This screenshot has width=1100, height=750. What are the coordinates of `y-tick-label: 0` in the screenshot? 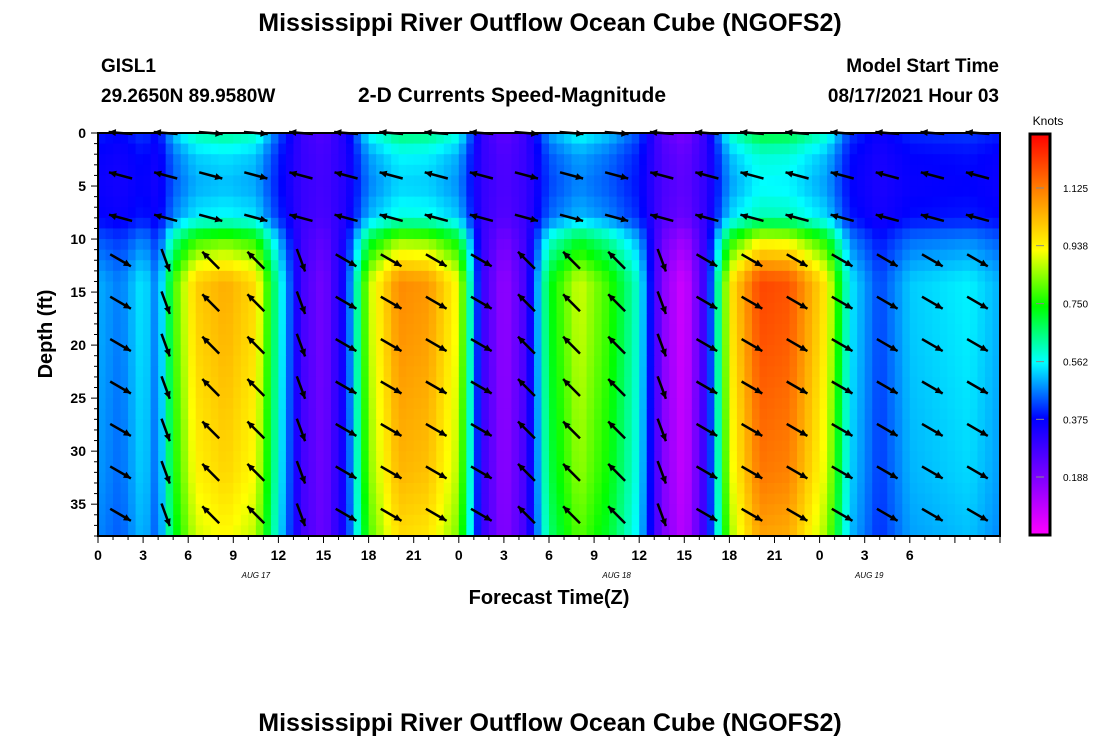 It's located at (82, 133).